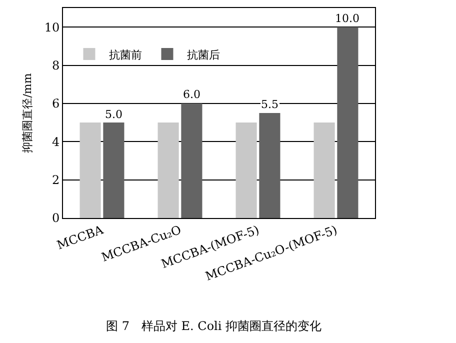 This screenshot has width=456, height=343. Describe the element at coordinates (56, 180) in the screenshot. I see `y-tick-label: 2` at that location.